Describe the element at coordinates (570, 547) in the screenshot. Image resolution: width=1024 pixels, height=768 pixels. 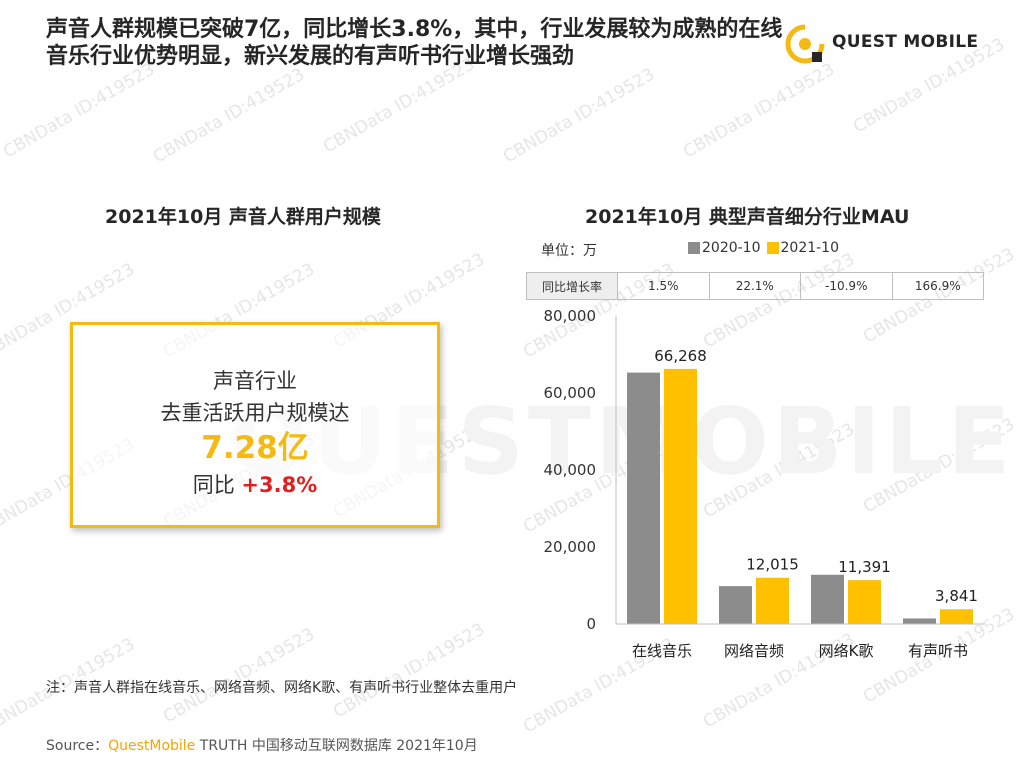
I see `y-tick-label: 20,000` at that location.